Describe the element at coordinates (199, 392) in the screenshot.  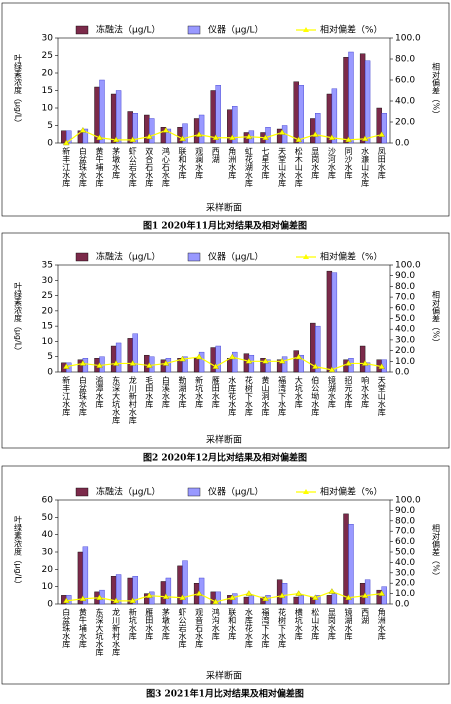
I see `x-tick-label: 新坑水库` at that location.